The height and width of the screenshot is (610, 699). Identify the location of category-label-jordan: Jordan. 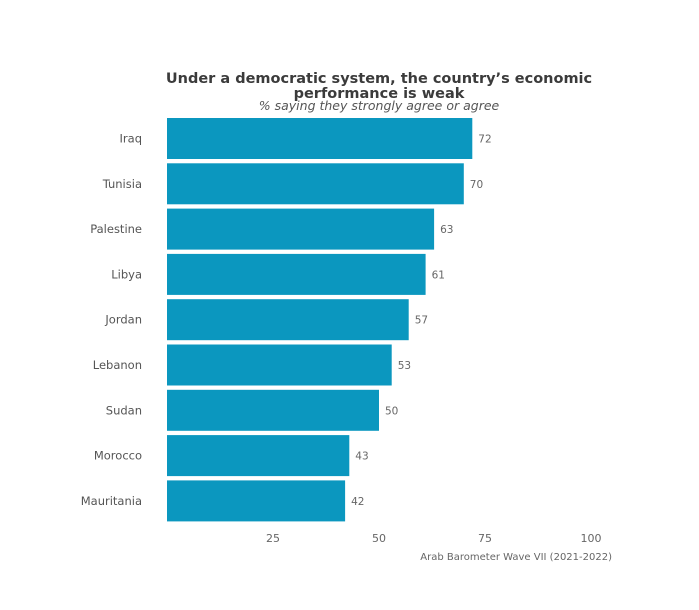
(123, 320).